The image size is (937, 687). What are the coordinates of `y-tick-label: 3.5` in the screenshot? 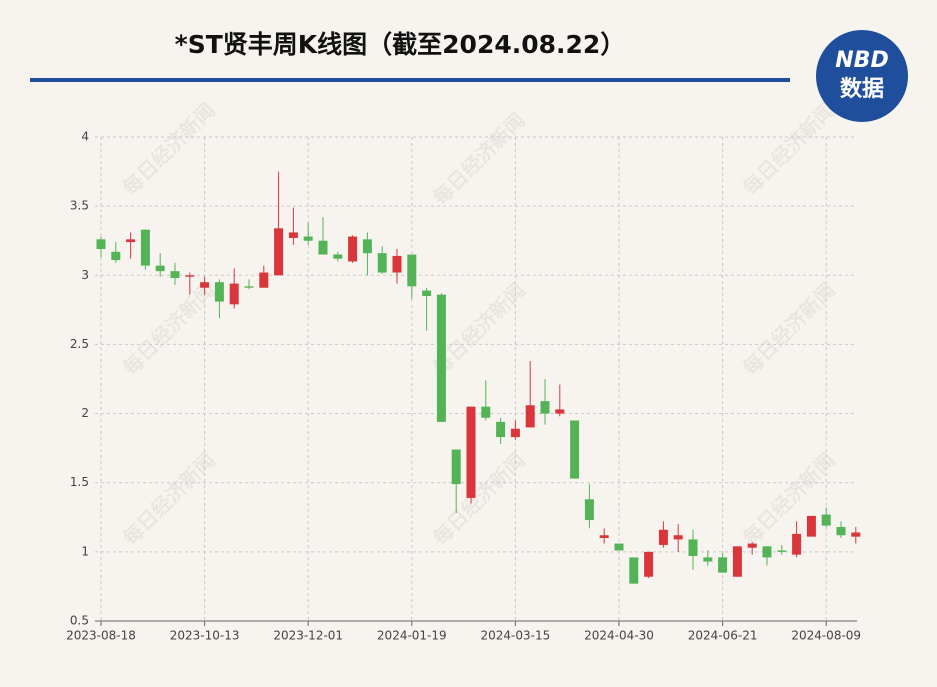 It's located at (79, 206).